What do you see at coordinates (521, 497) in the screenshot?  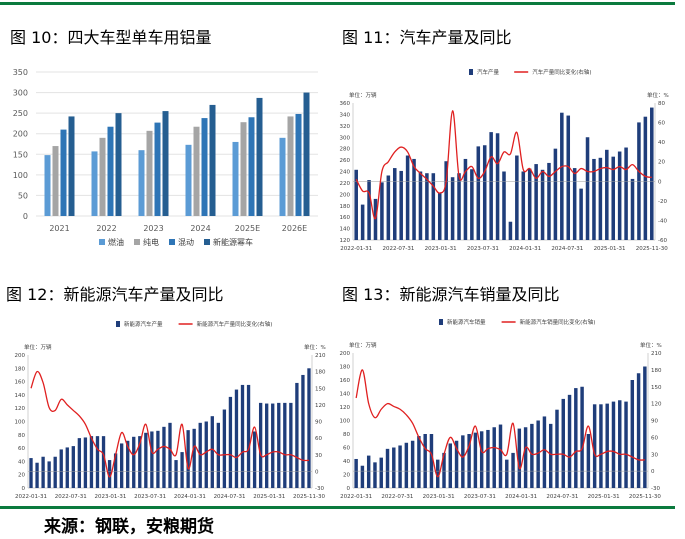 I see `x-tick-label: 2024-01-31` at bounding box center [521, 497].